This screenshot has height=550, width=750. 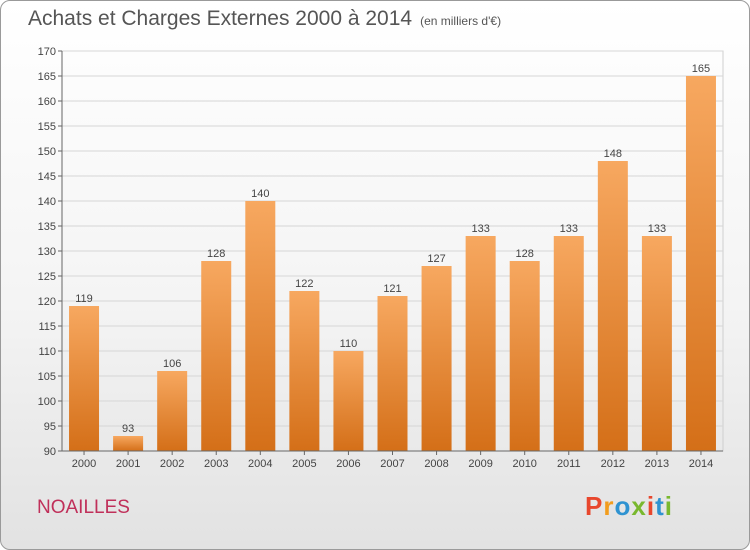 What do you see at coordinates (392, 464) in the screenshot?
I see `x-tick-label-2007: 2007` at bounding box center [392, 464].